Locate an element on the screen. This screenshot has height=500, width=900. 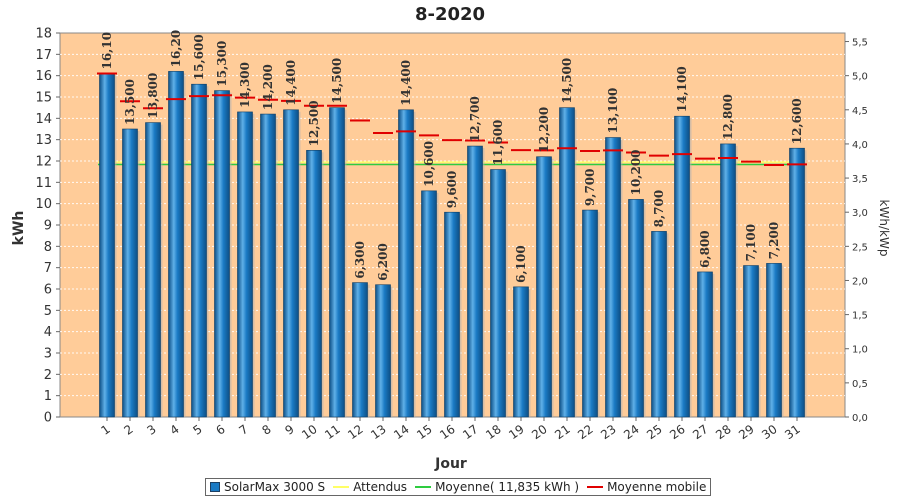
legend-swatch-attendus is located at coordinates (341, 487).